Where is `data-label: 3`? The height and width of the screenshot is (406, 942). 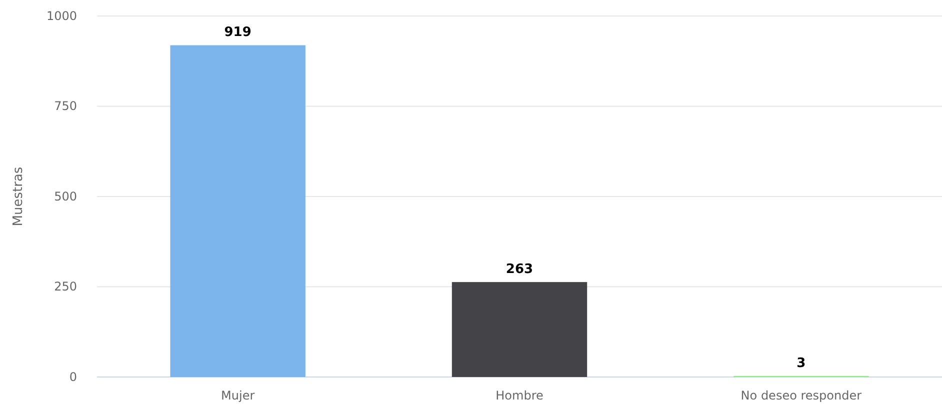
data-label: 3 is located at coordinates (801, 363).